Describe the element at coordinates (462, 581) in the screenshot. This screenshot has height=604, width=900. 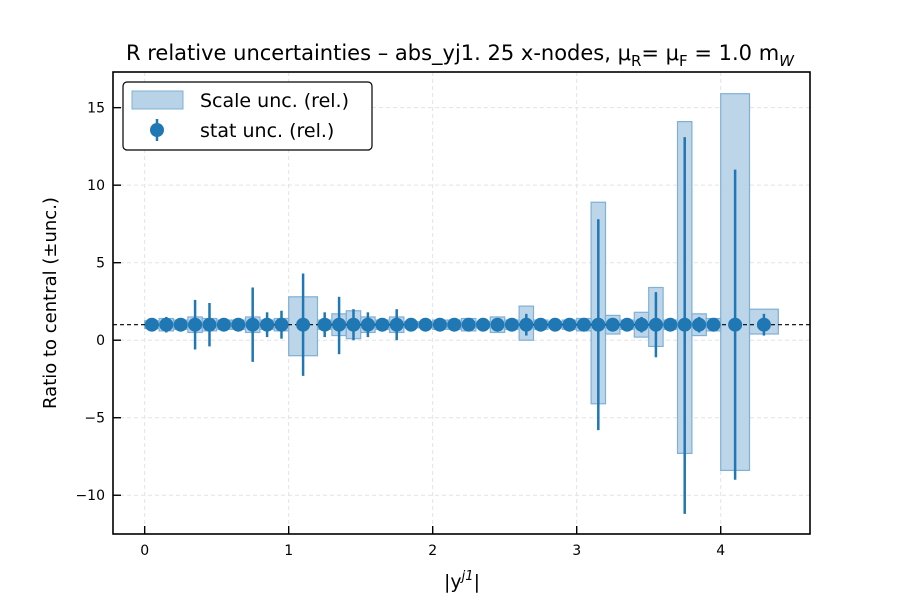
I see `x-axis-label: |yj1|` at that location.